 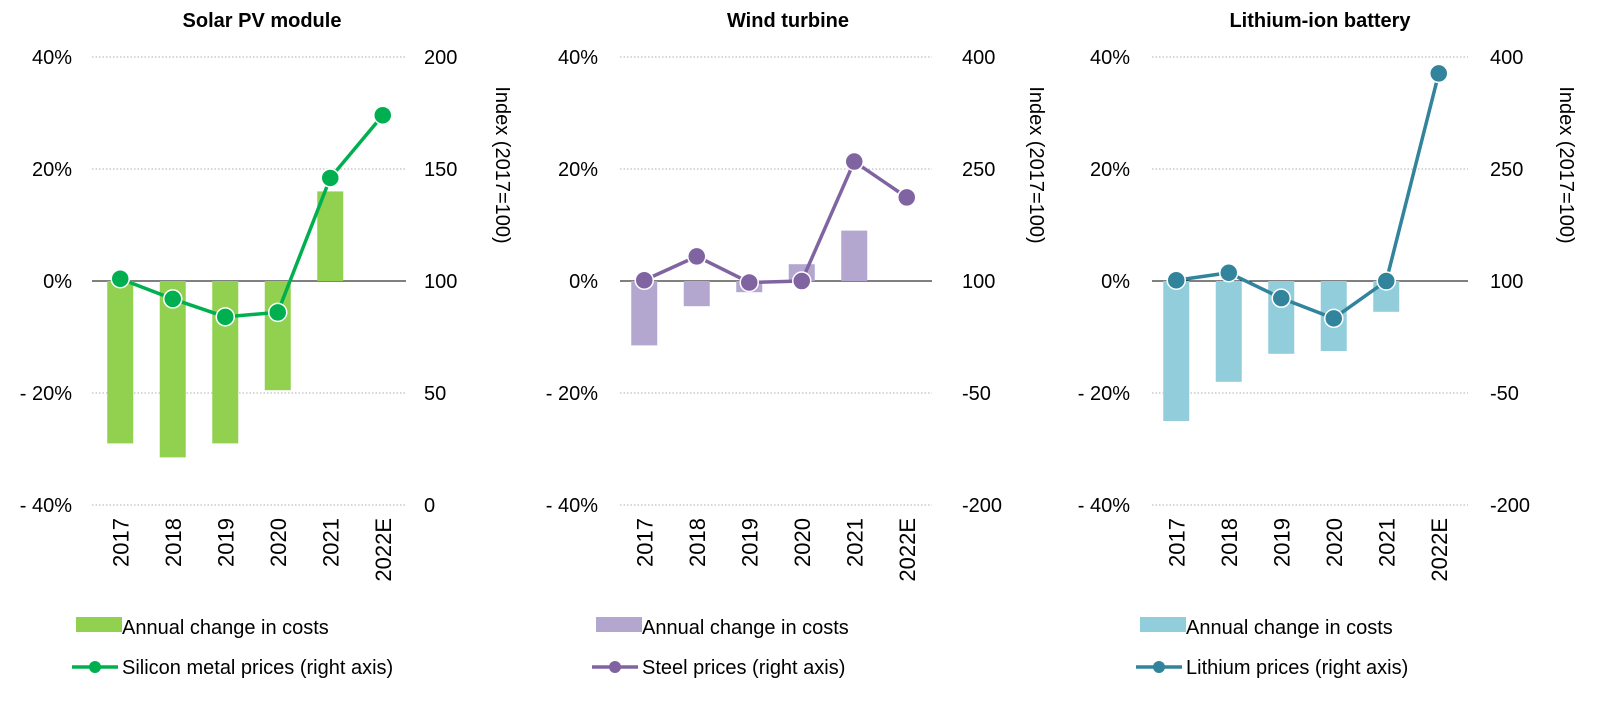 What do you see at coordinates (440, 170) in the screenshot?
I see `right-tick-label: 150` at bounding box center [440, 170].